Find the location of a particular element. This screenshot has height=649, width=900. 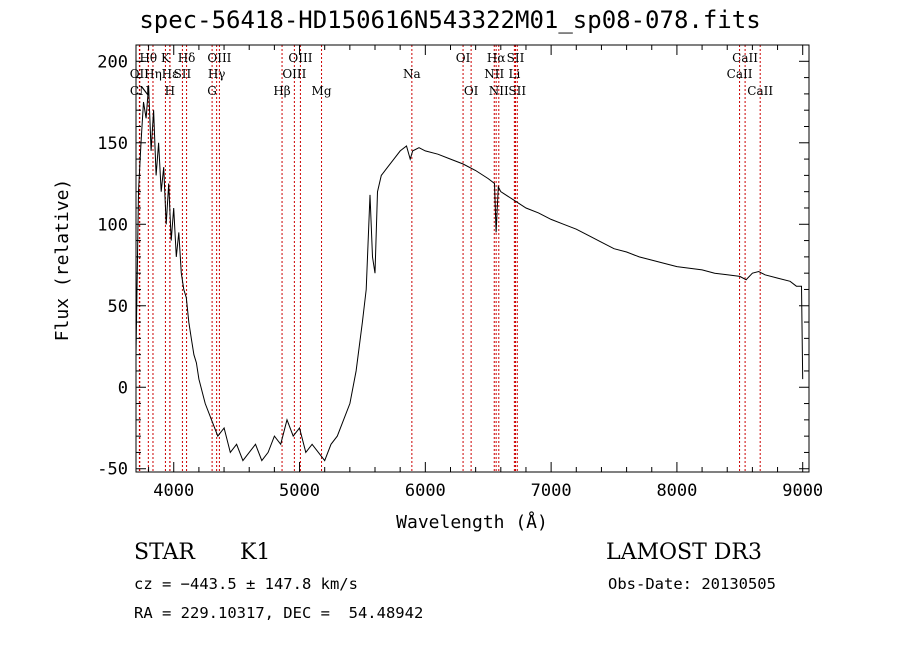

object-subclass: K1 is located at coordinates (255, 552).